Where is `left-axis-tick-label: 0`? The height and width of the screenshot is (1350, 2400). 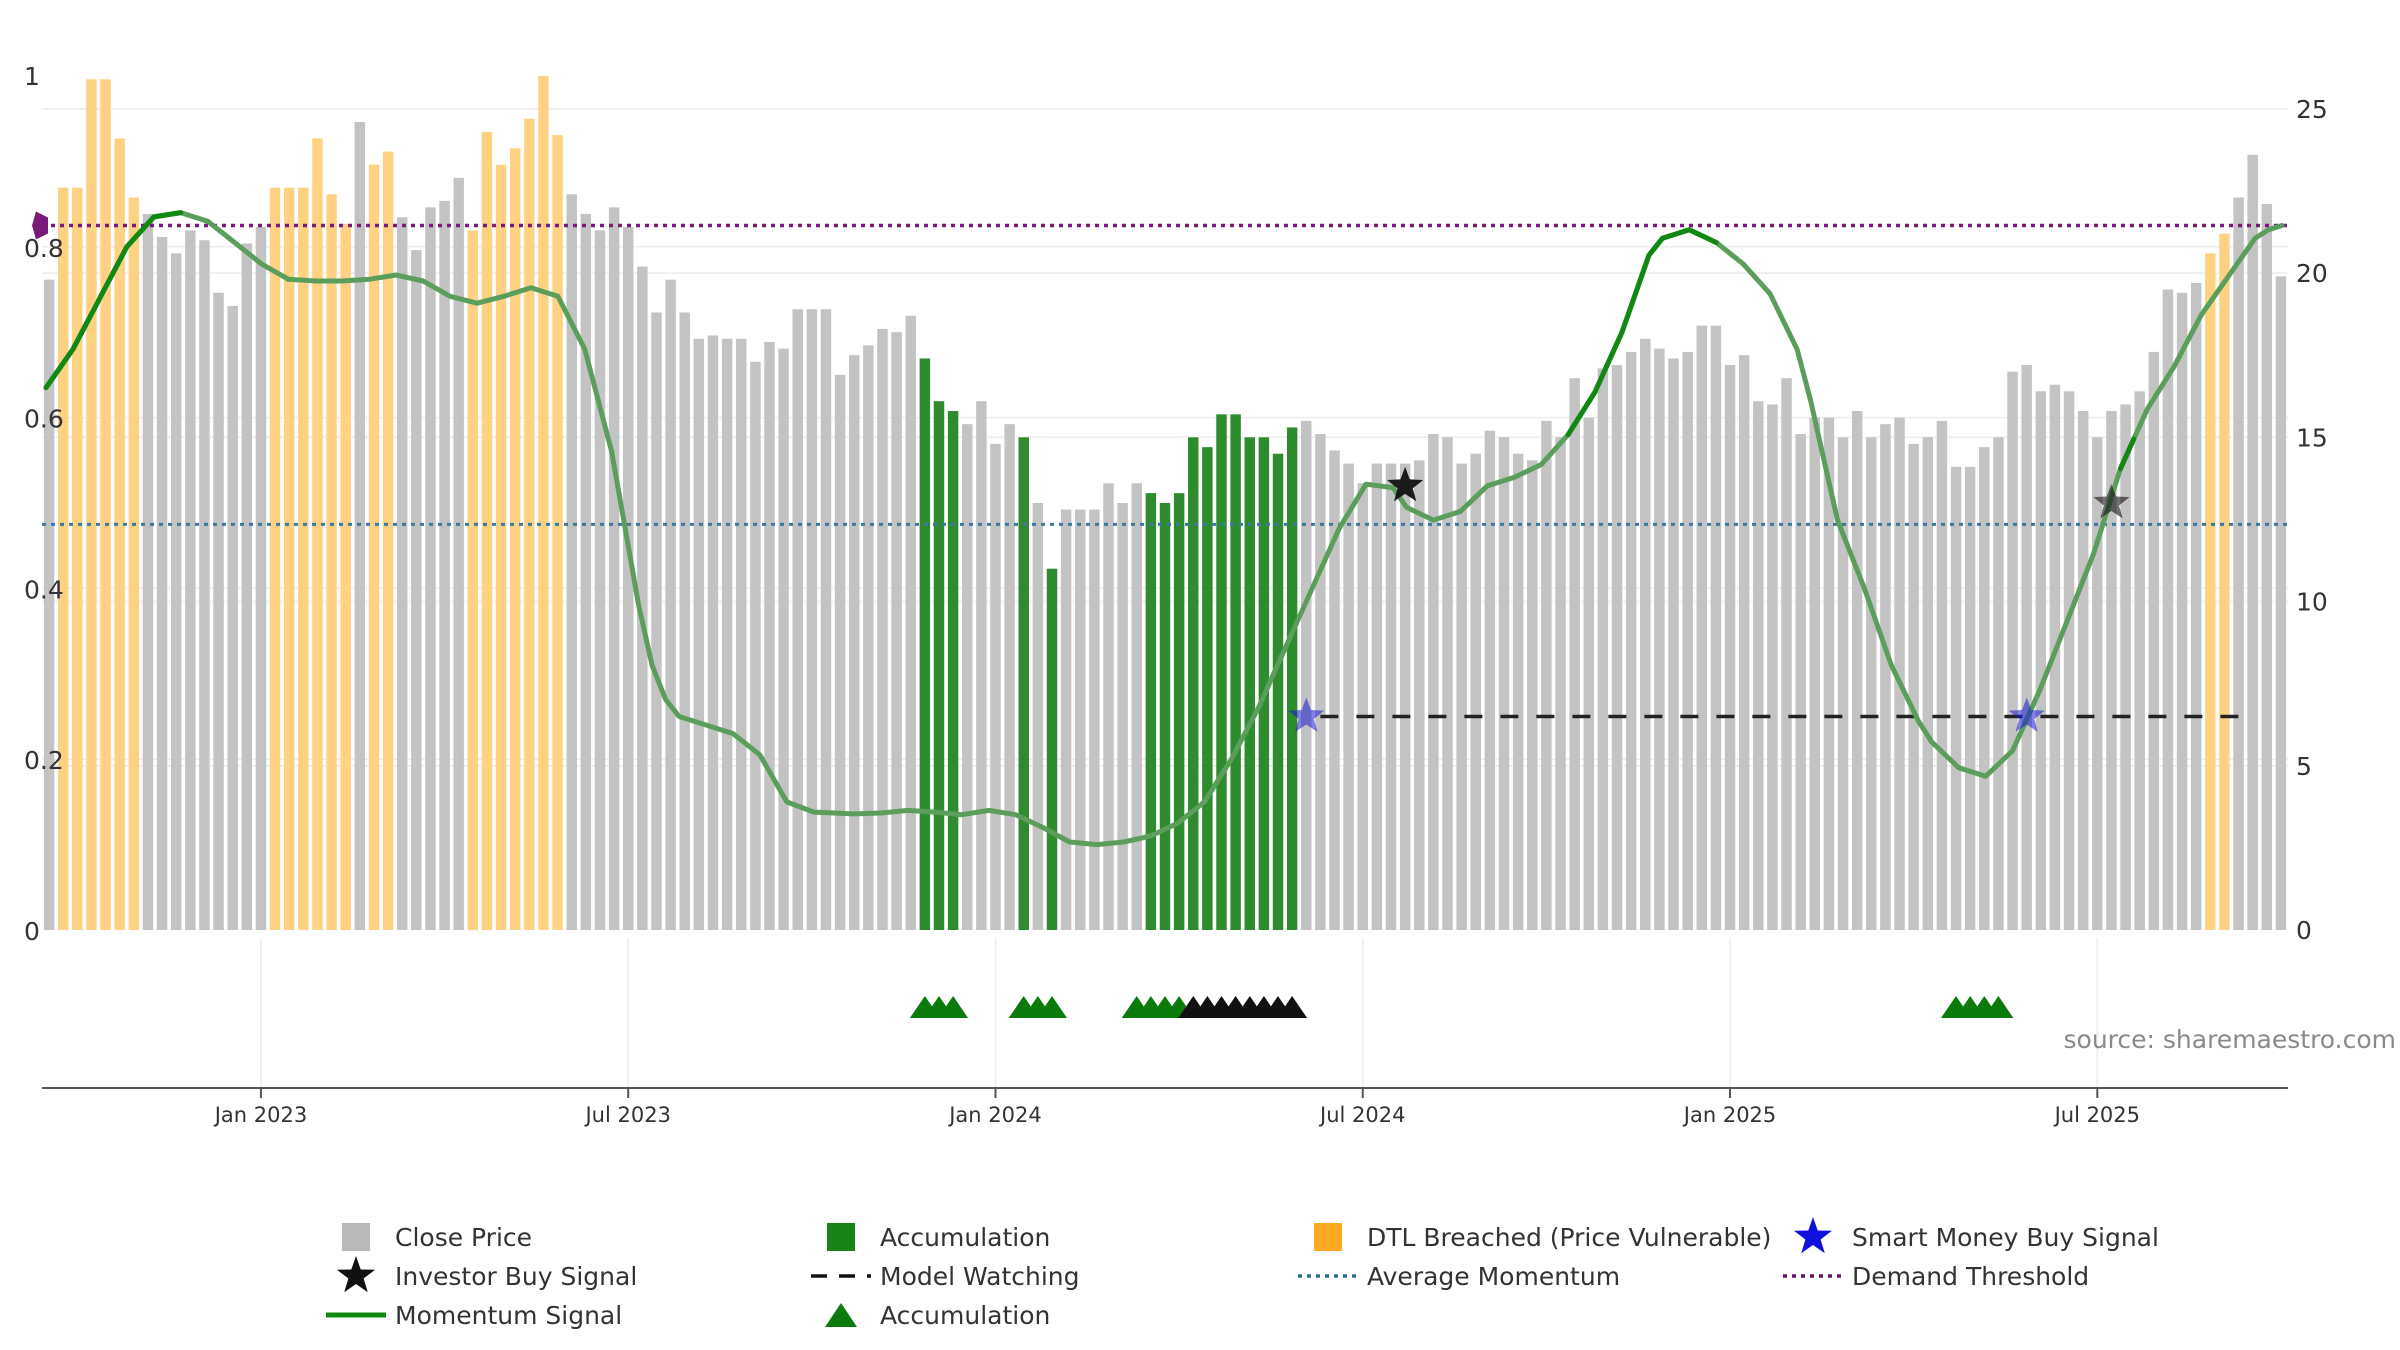
left-axis-tick-label: 0 is located at coordinates (32, 931).